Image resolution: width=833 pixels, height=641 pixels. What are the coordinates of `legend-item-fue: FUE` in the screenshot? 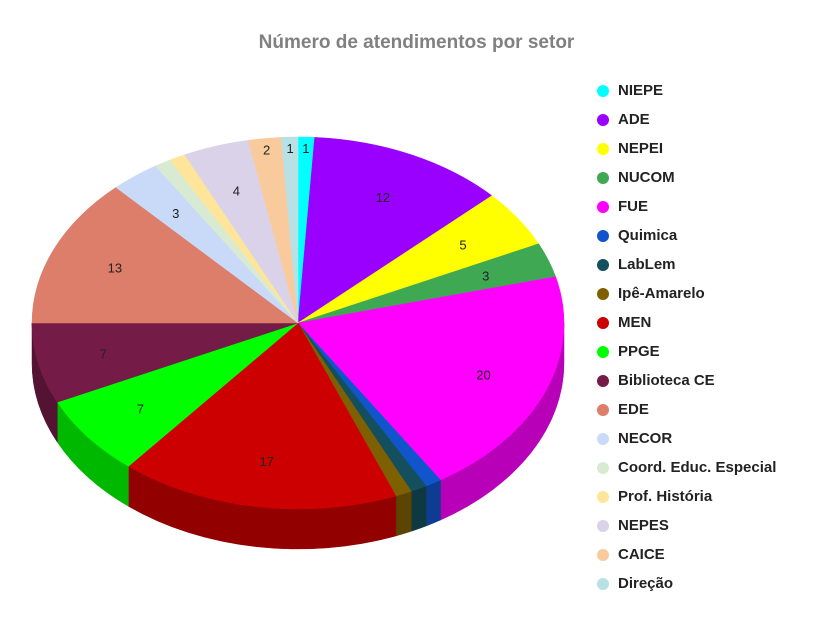 It's located at (686, 206).